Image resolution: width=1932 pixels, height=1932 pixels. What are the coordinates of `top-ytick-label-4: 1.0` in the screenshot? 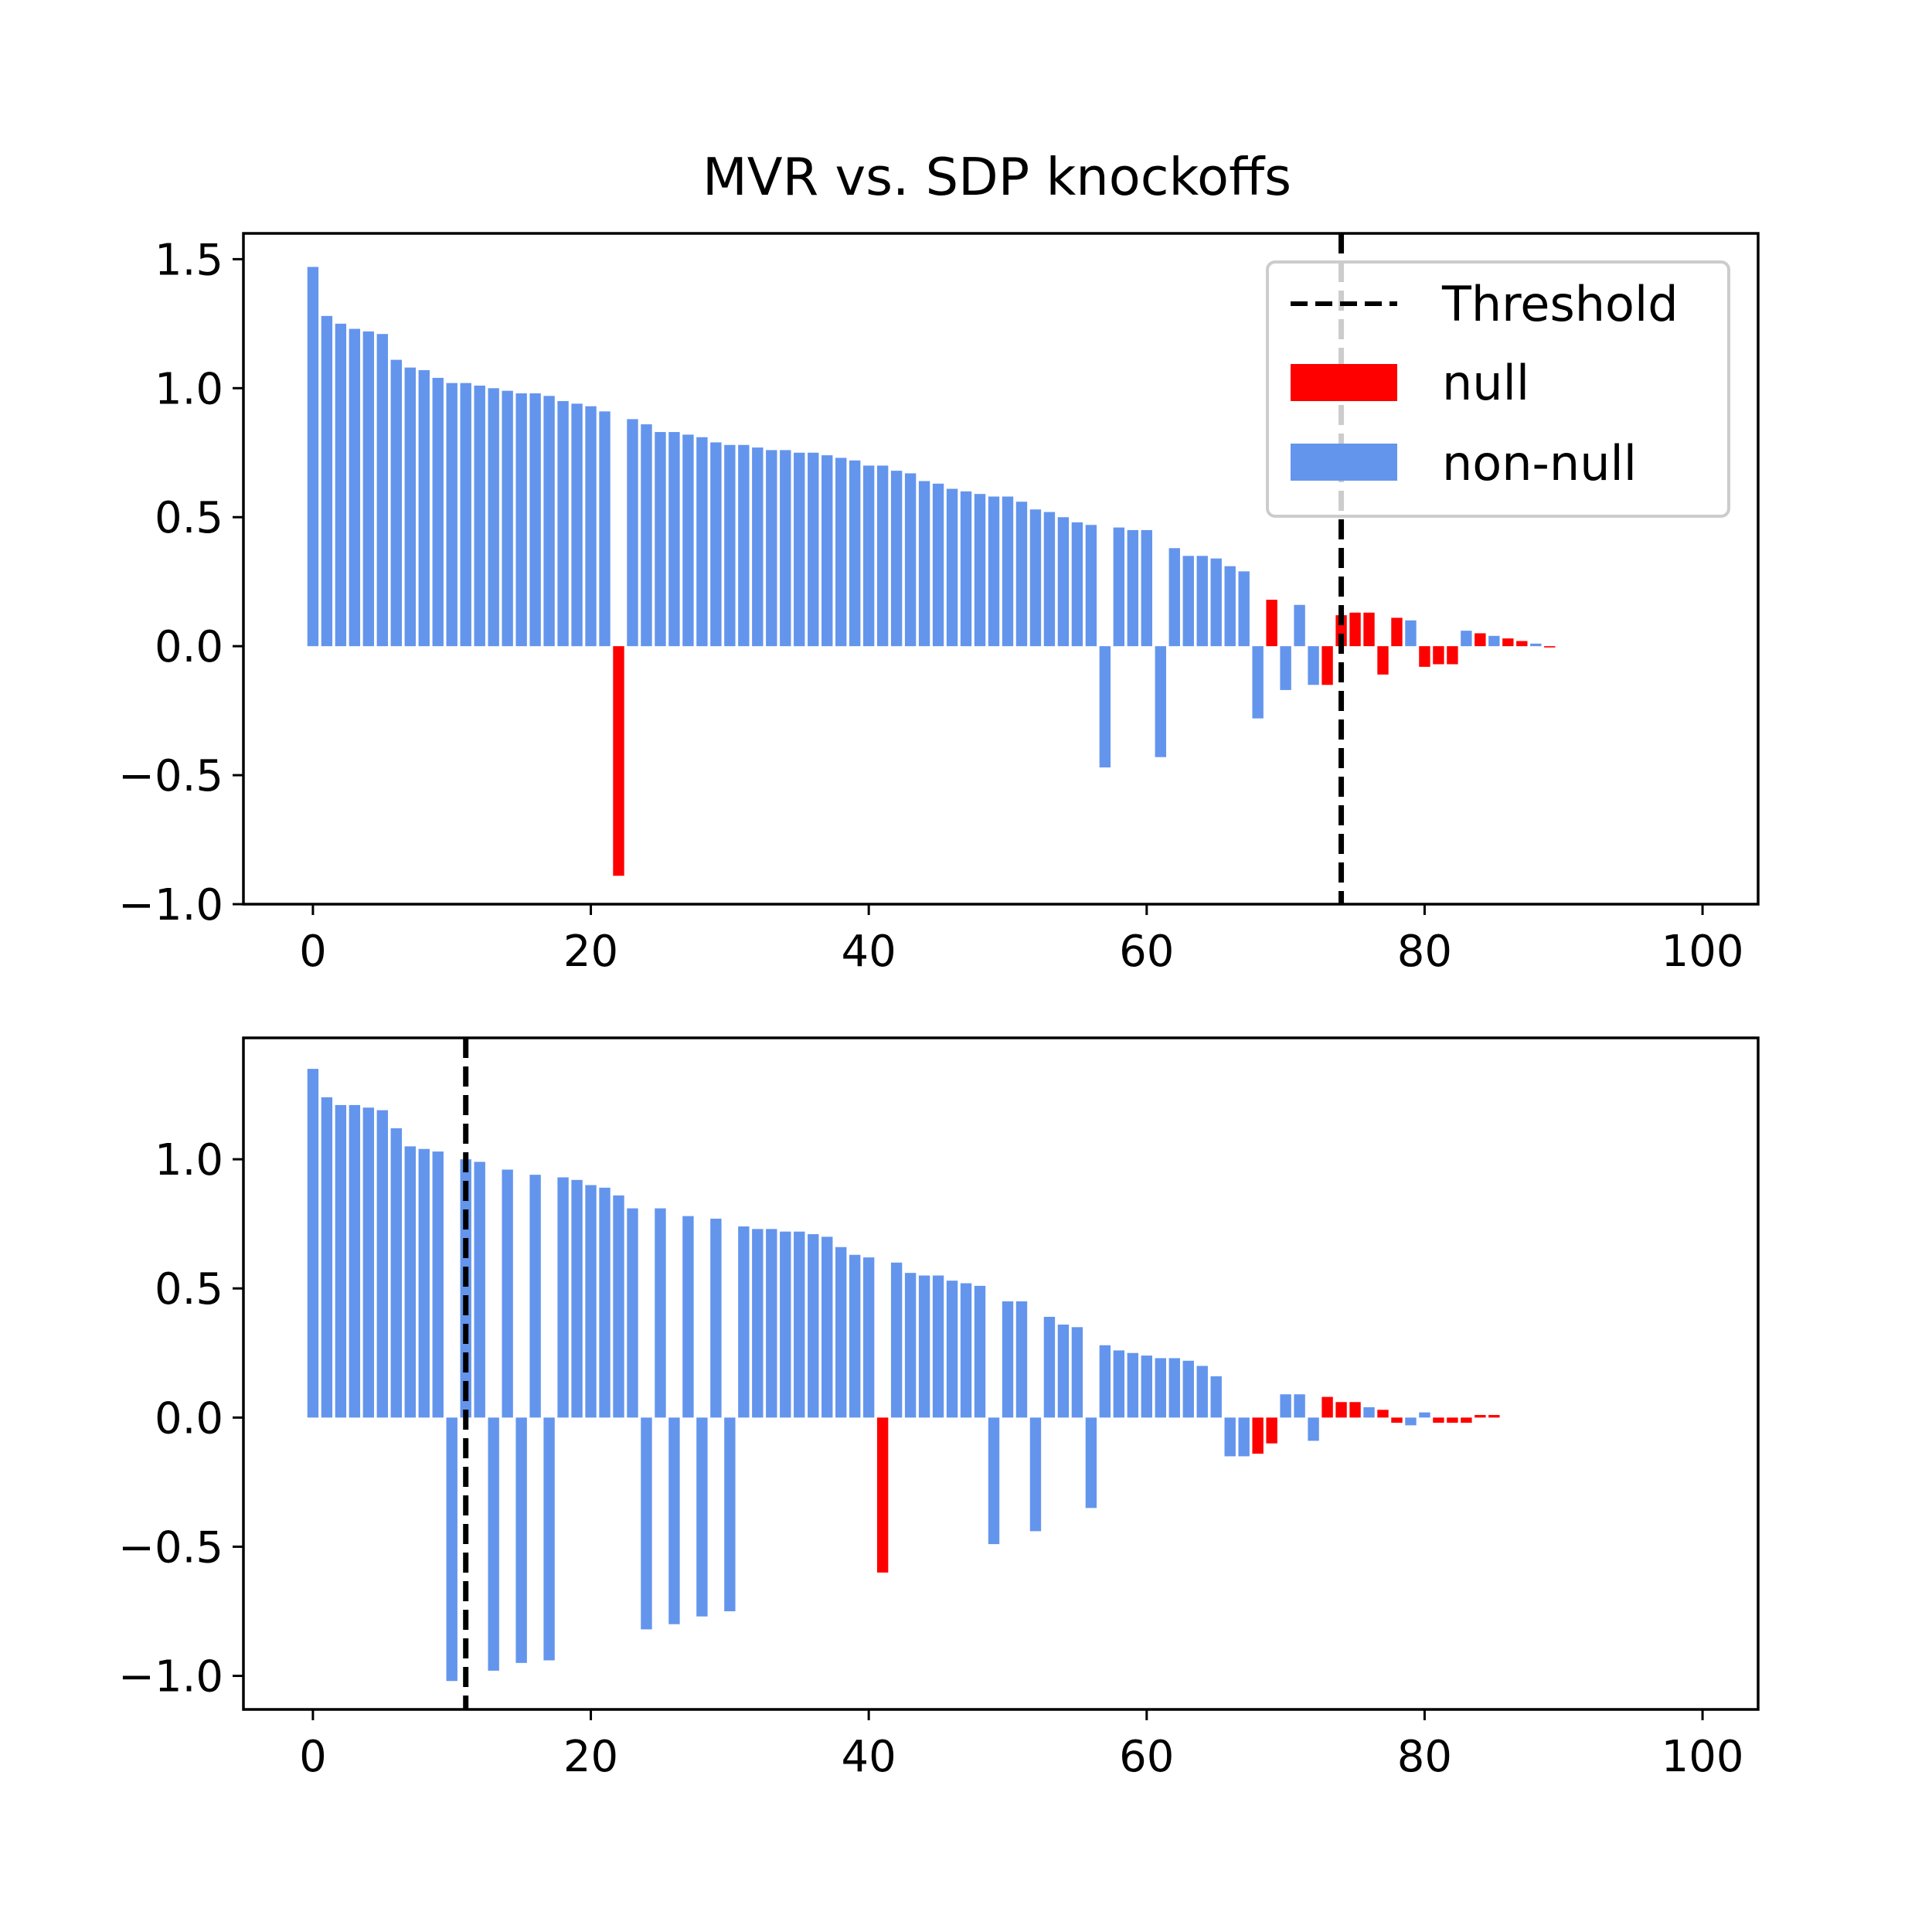 It's located at (189, 389).